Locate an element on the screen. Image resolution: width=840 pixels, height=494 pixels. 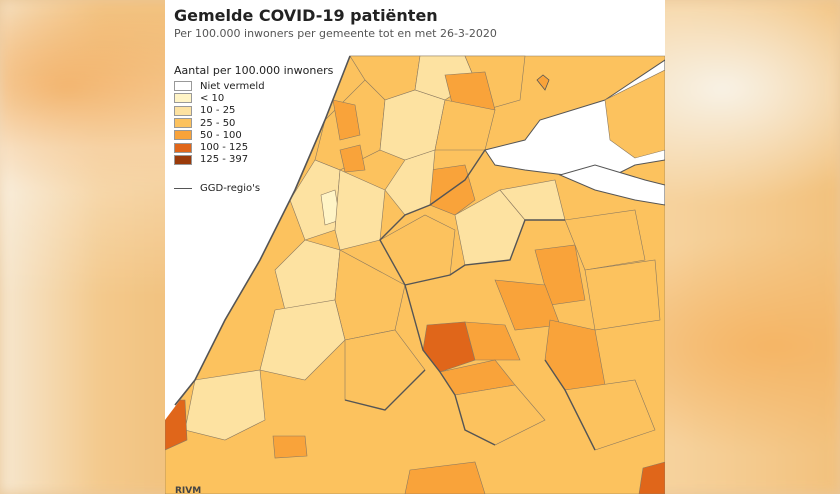
legend-item: 100 - 125 is located at coordinates (253, 147).